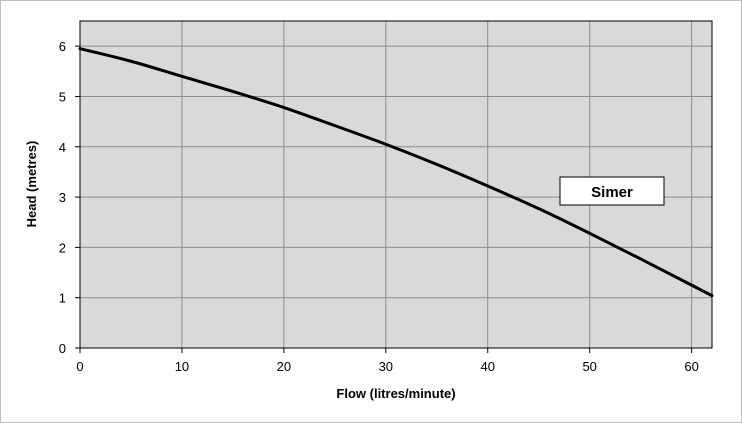 The image size is (742, 423). I want to click on x-tick-label: 30, so click(386, 366).